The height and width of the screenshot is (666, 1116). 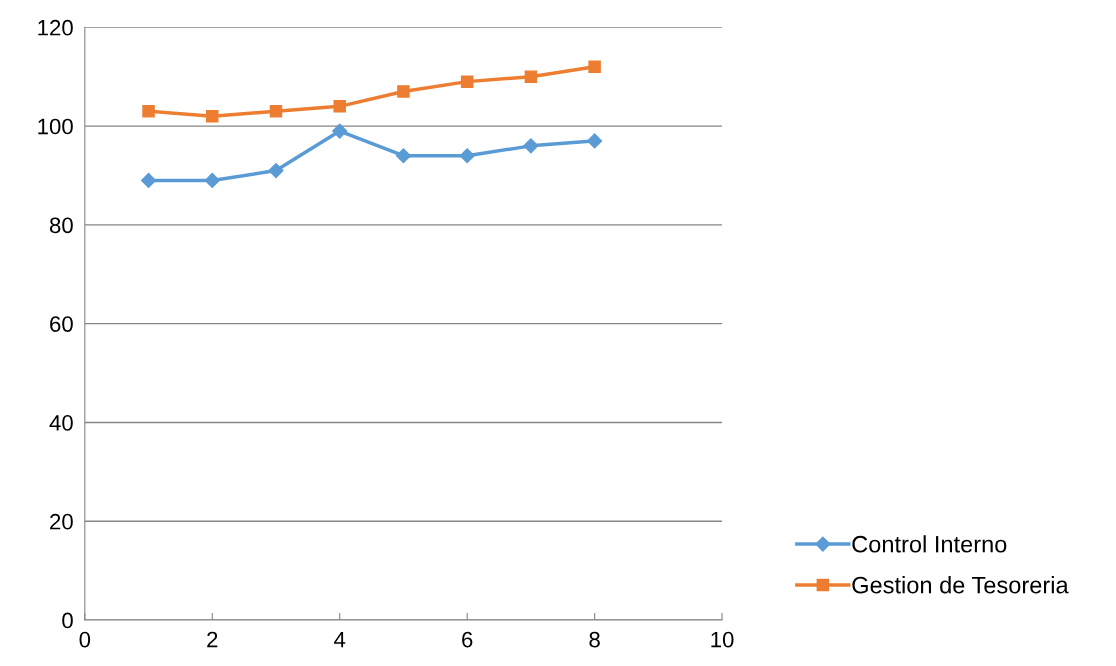 What do you see at coordinates (61, 324) in the screenshot?
I see `y-tick-label: 60` at bounding box center [61, 324].